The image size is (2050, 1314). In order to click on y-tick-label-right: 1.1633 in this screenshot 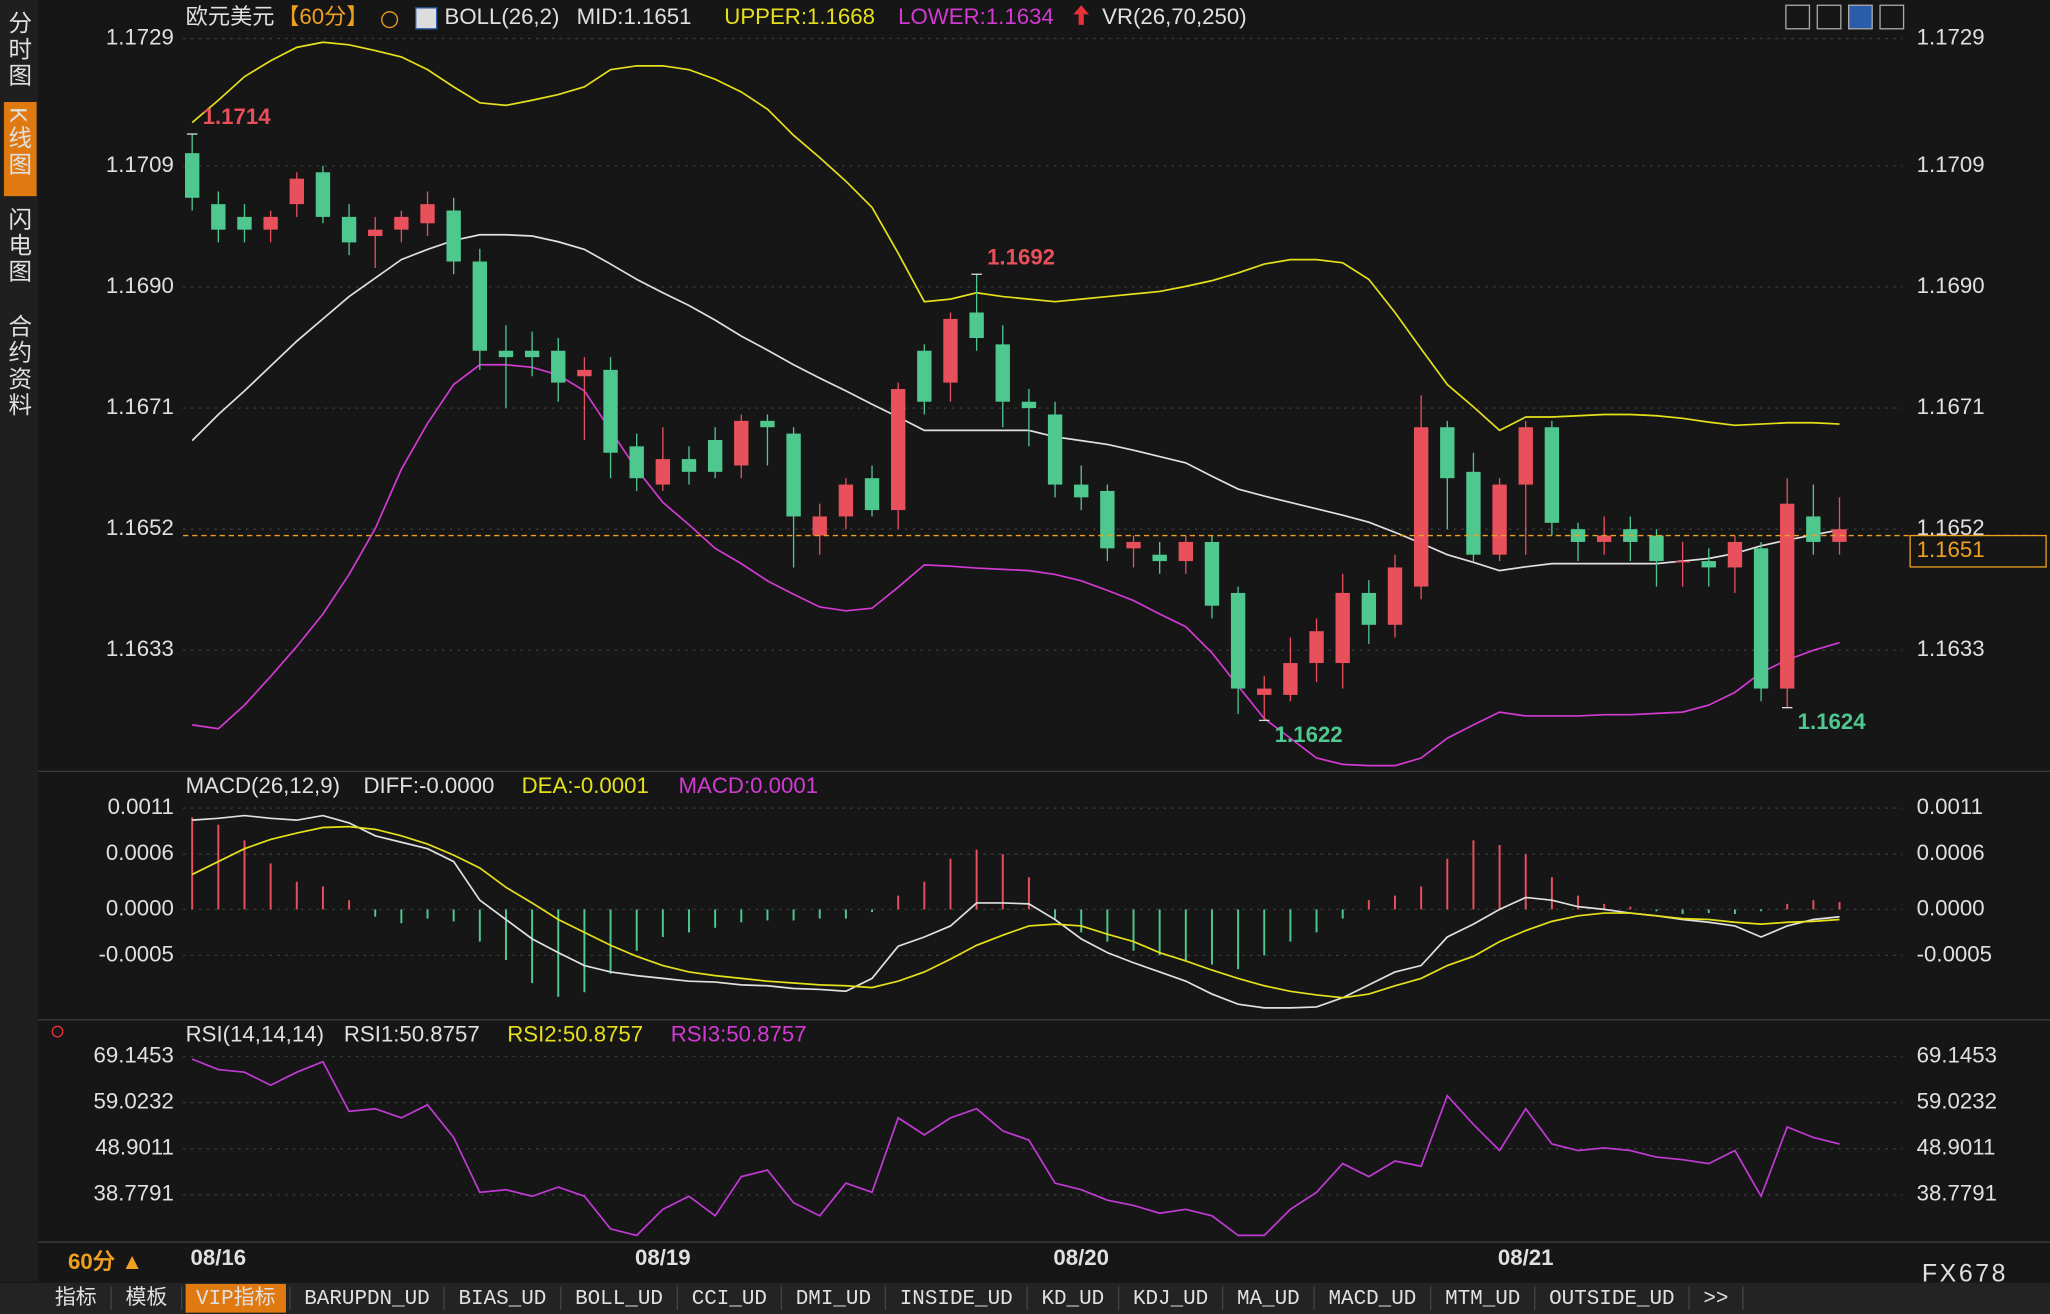, I will do `click(1951, 648)`.